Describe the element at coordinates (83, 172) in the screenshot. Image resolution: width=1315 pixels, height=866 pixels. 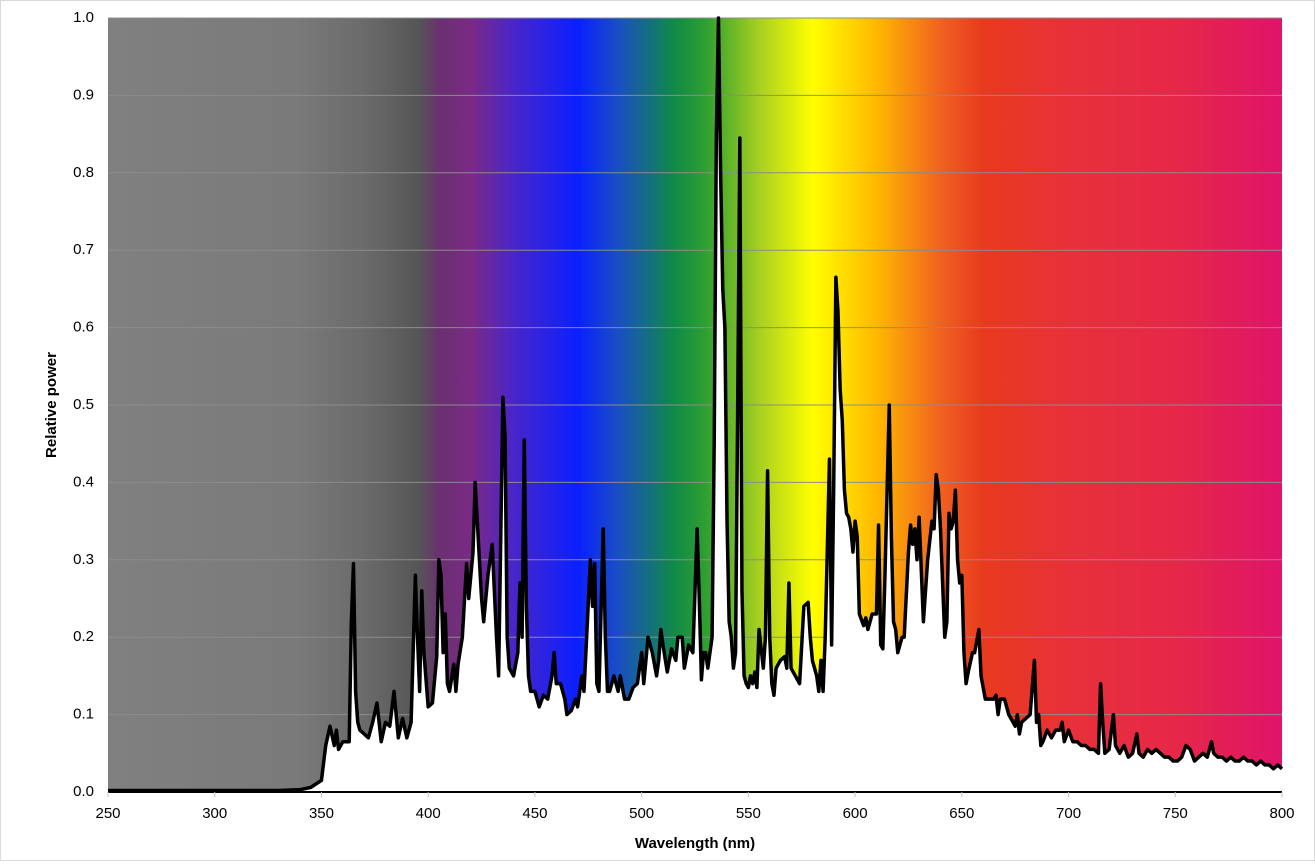
I see `y-tick-label: 0.8` at that location.